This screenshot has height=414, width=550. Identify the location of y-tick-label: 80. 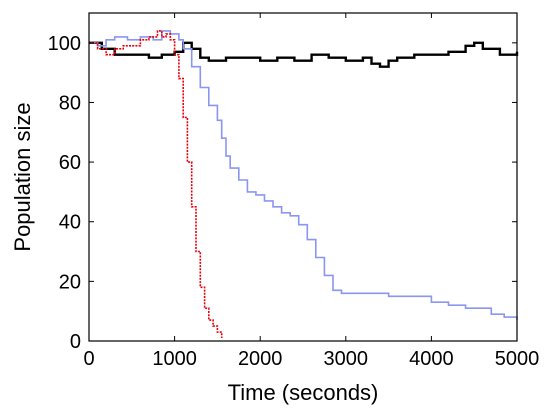
(70, 103).